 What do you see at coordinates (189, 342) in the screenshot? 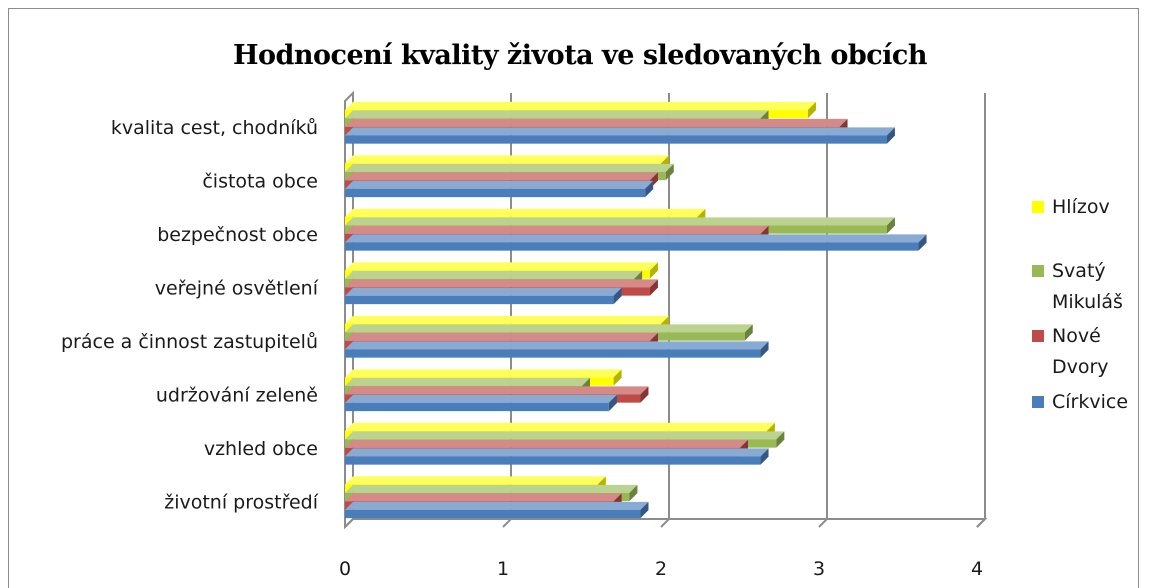
I see `category-label: práce a činnost zastupitelů` at bounding box center [189, 342].